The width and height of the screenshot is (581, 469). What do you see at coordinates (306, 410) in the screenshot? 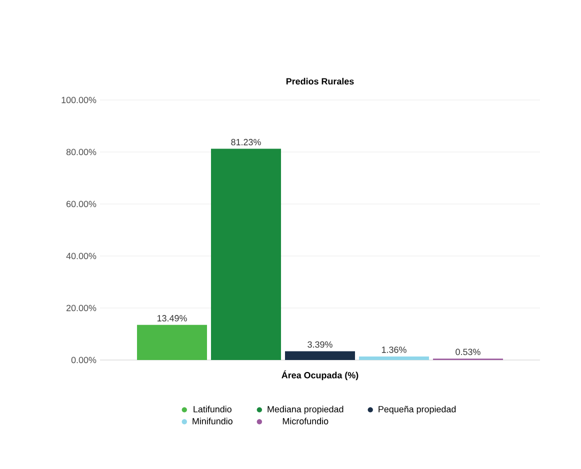
I see `legend-label: Mediana propiedad` at bounding box center [306, 410].